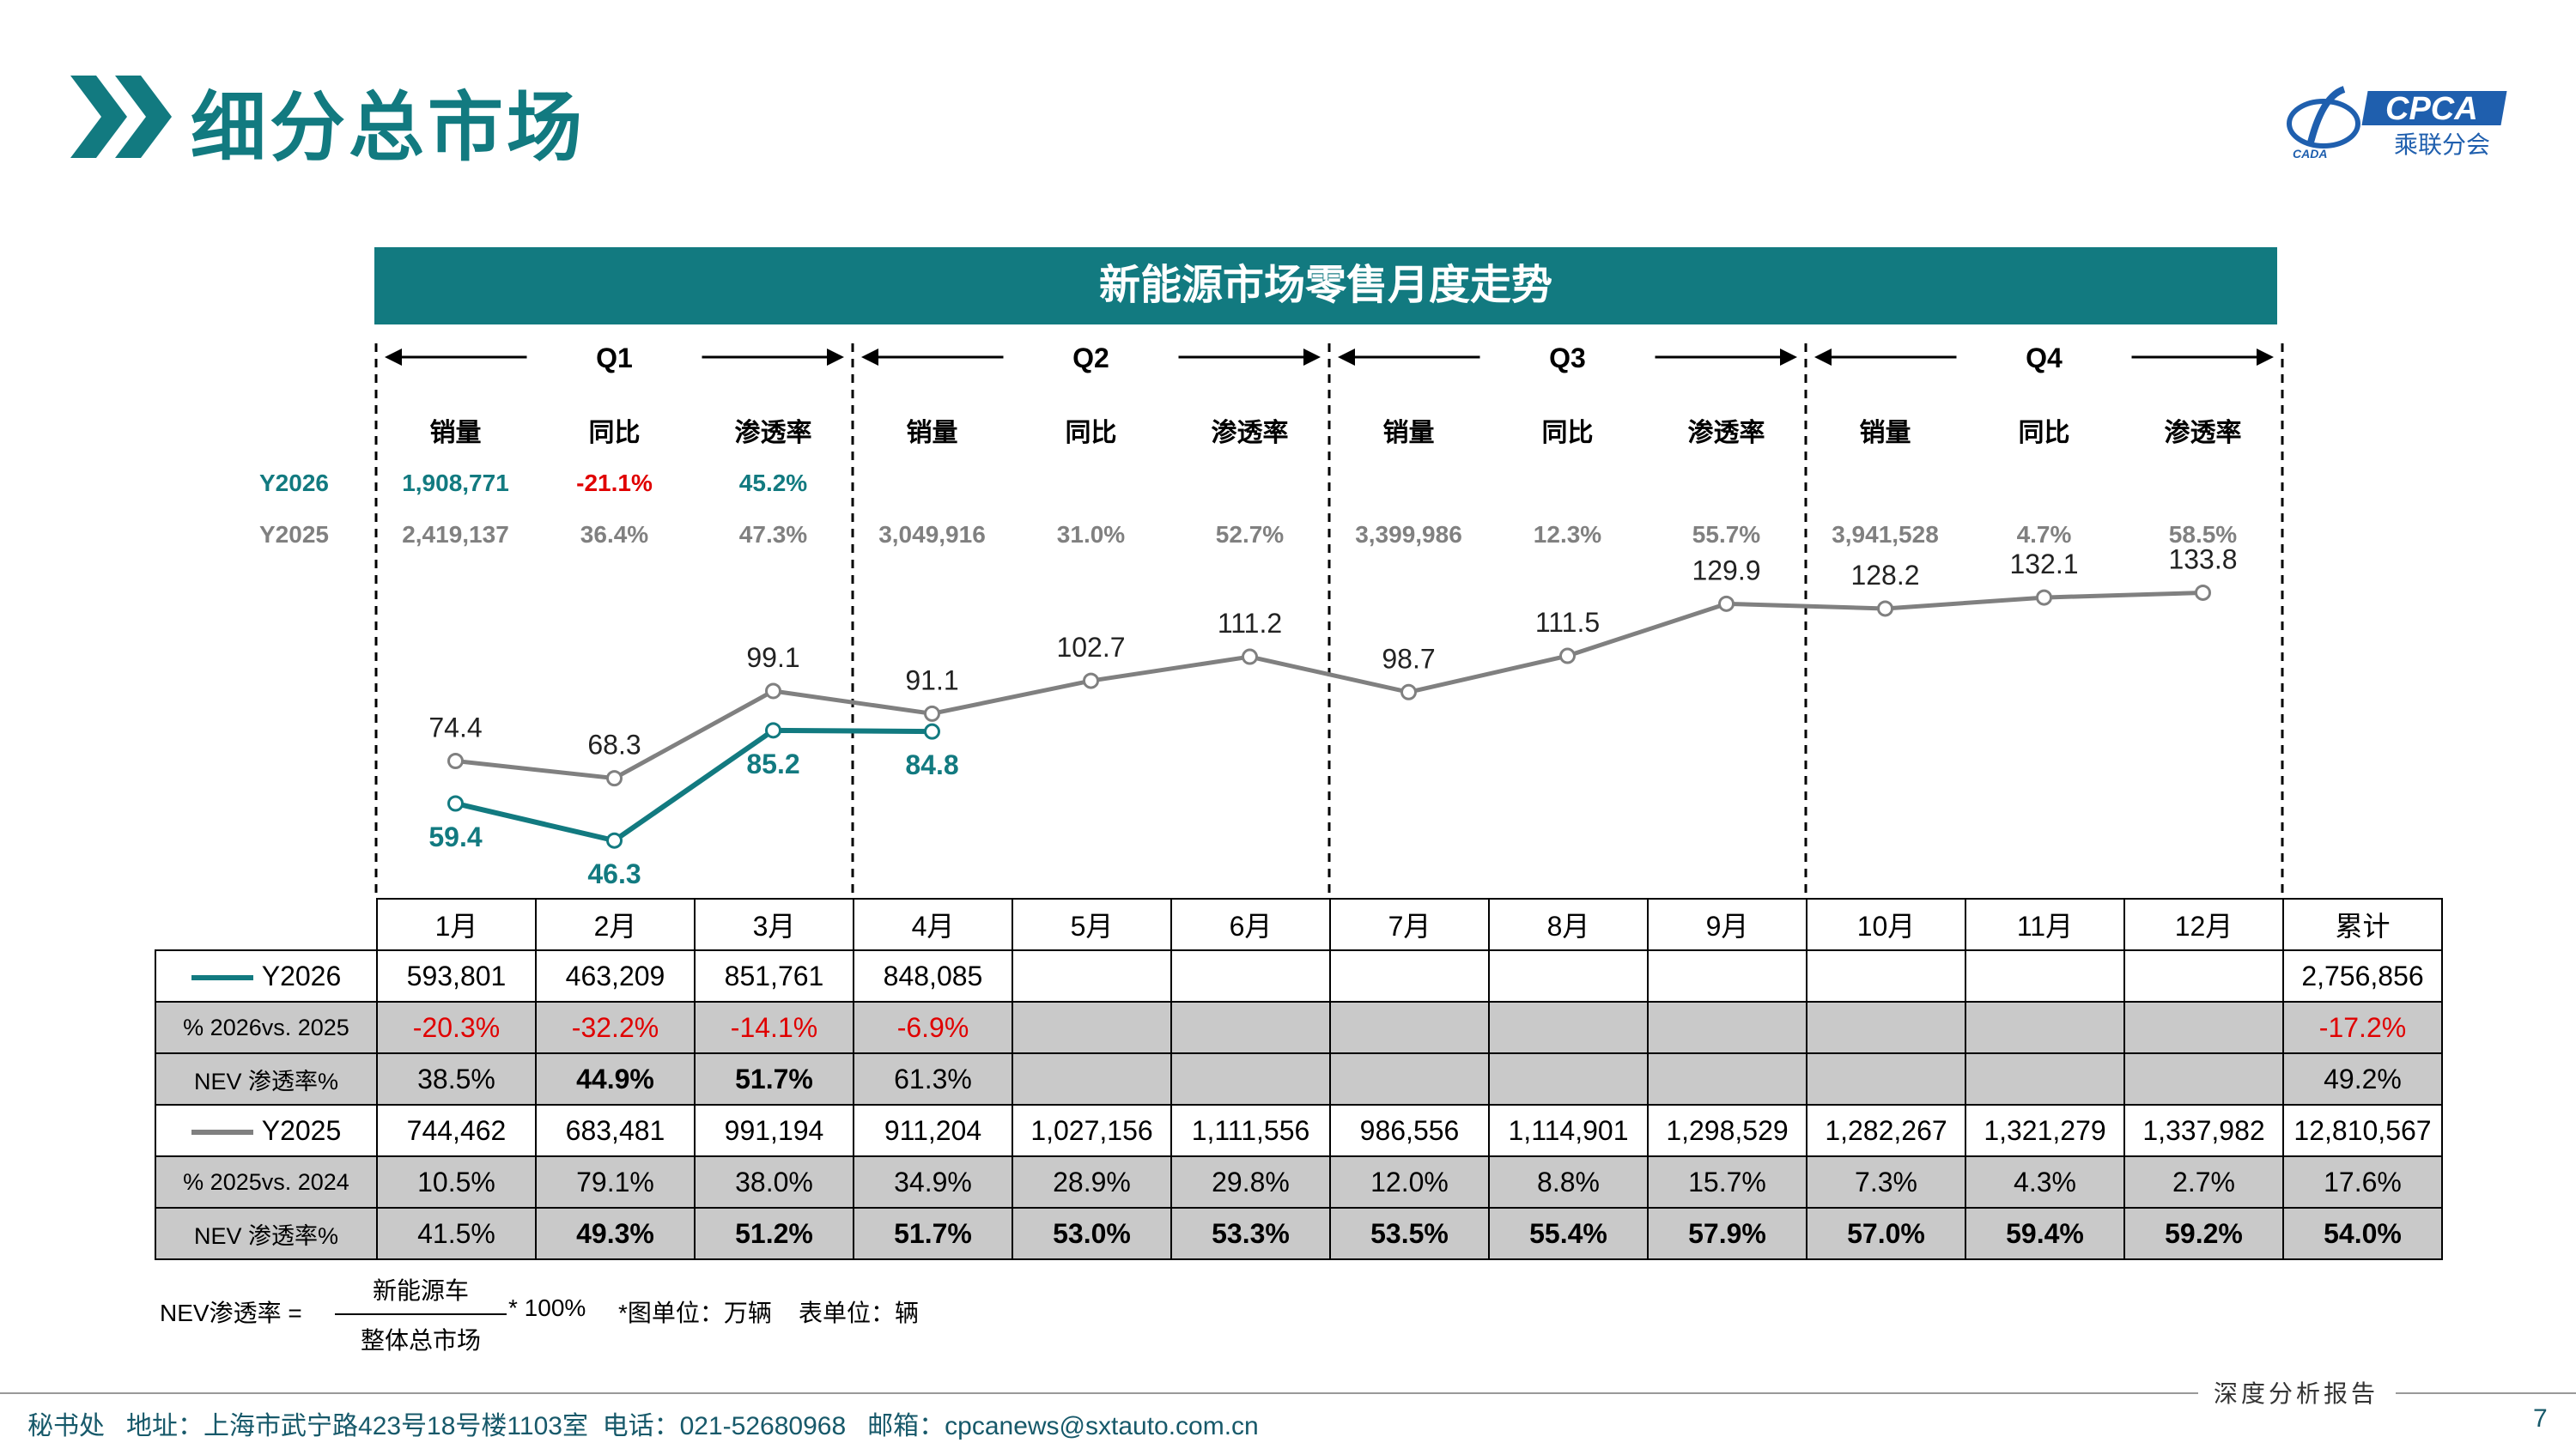 The width and height of the screenshot is (2576, 1449). What do you see at coordinates (266, 1027) in the screenshot?
I see `table-row-label: % 2026vs. 2025` at bounding box center [266, 1027].